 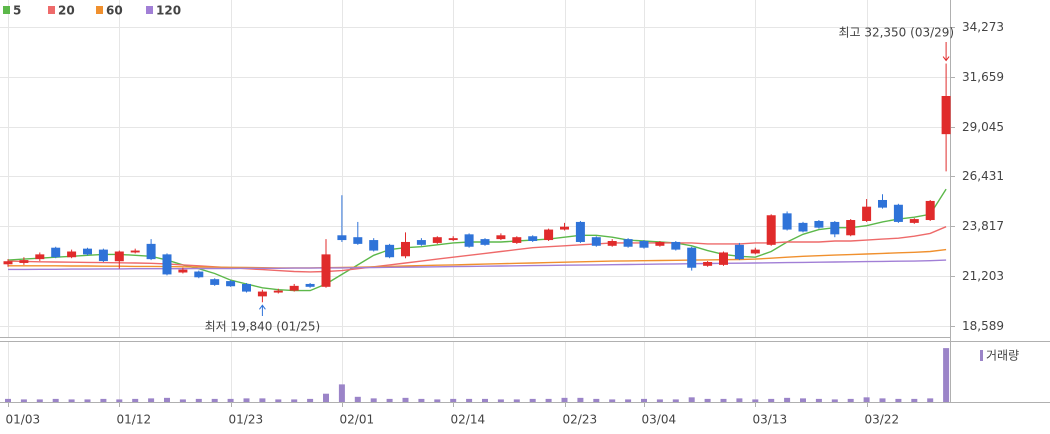 What do you see at coordinates (66, 11) in the screenshot?
I see `legend-label: 20` at bounding box center [66, 11].